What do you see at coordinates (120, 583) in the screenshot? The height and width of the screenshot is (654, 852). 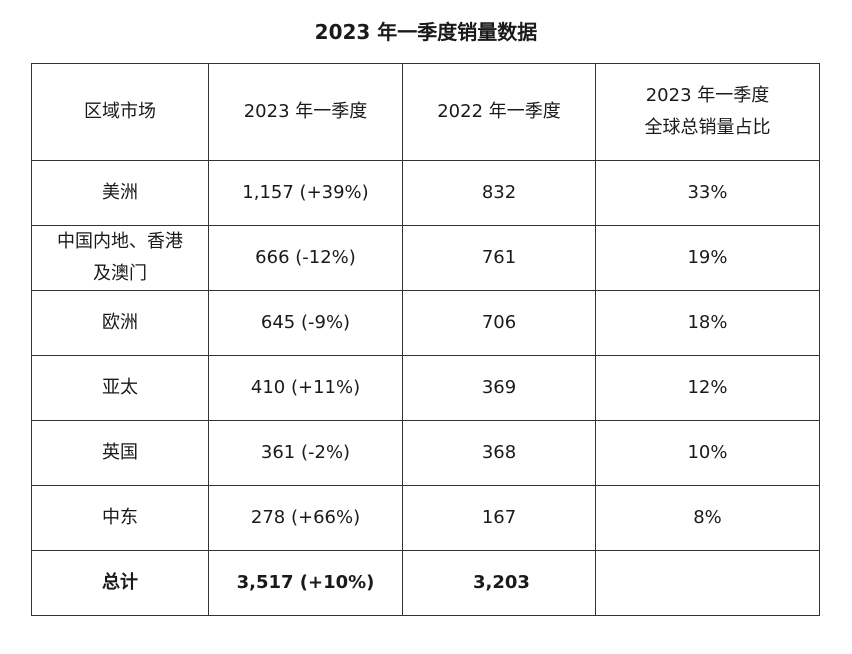 I see `total-label: 总计` at bounding box center [120, 583].